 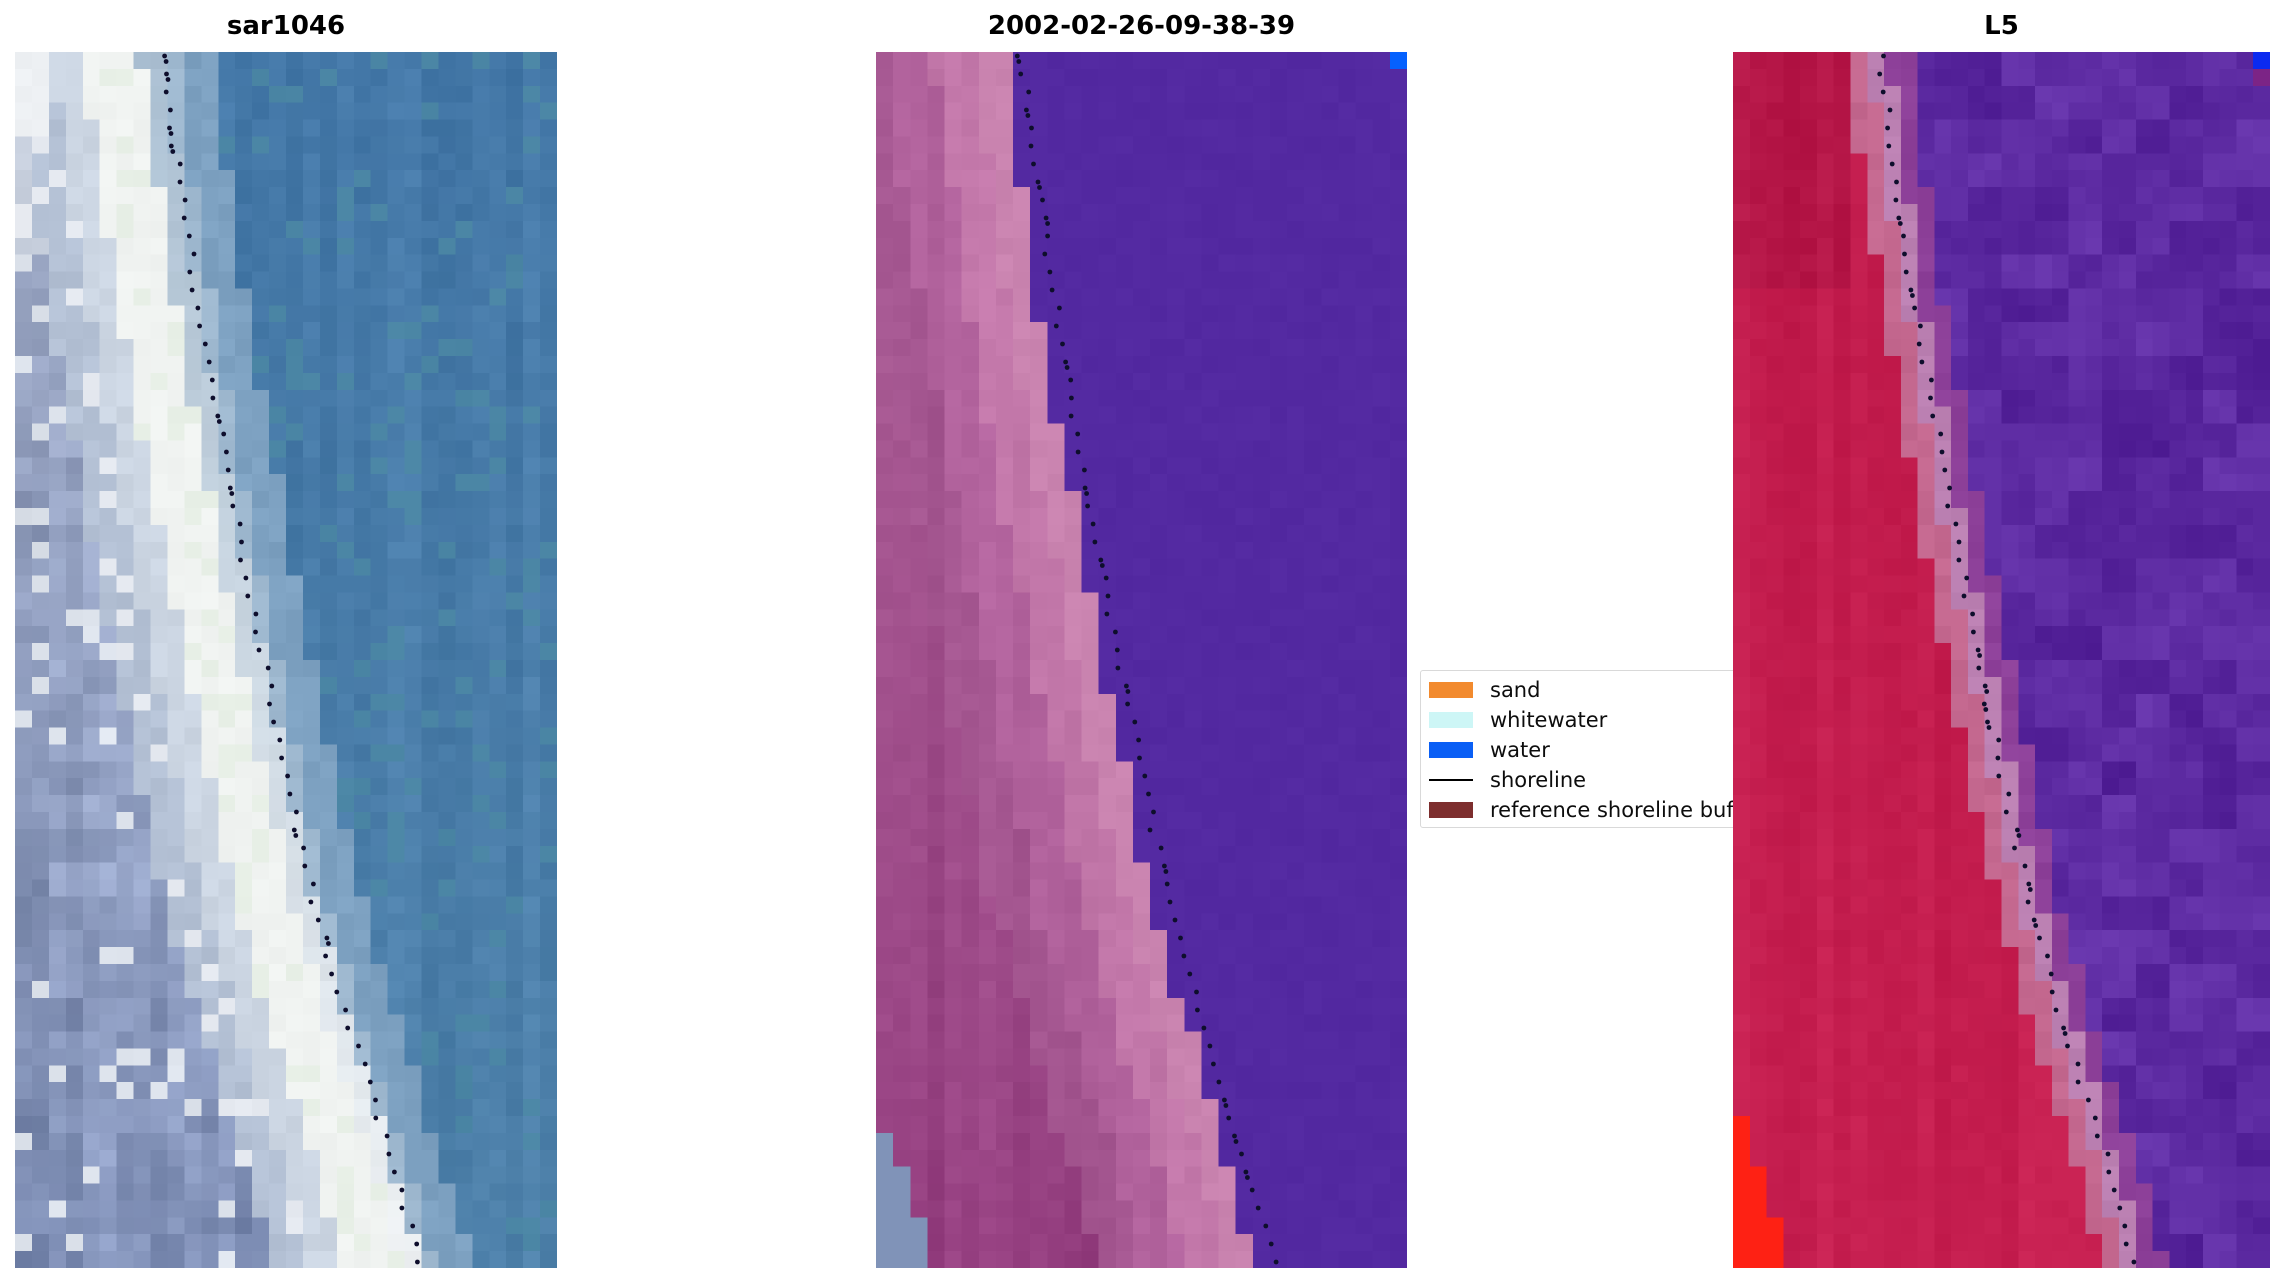 I want to click on legend-label: sand, so click(x=1515, y=690).